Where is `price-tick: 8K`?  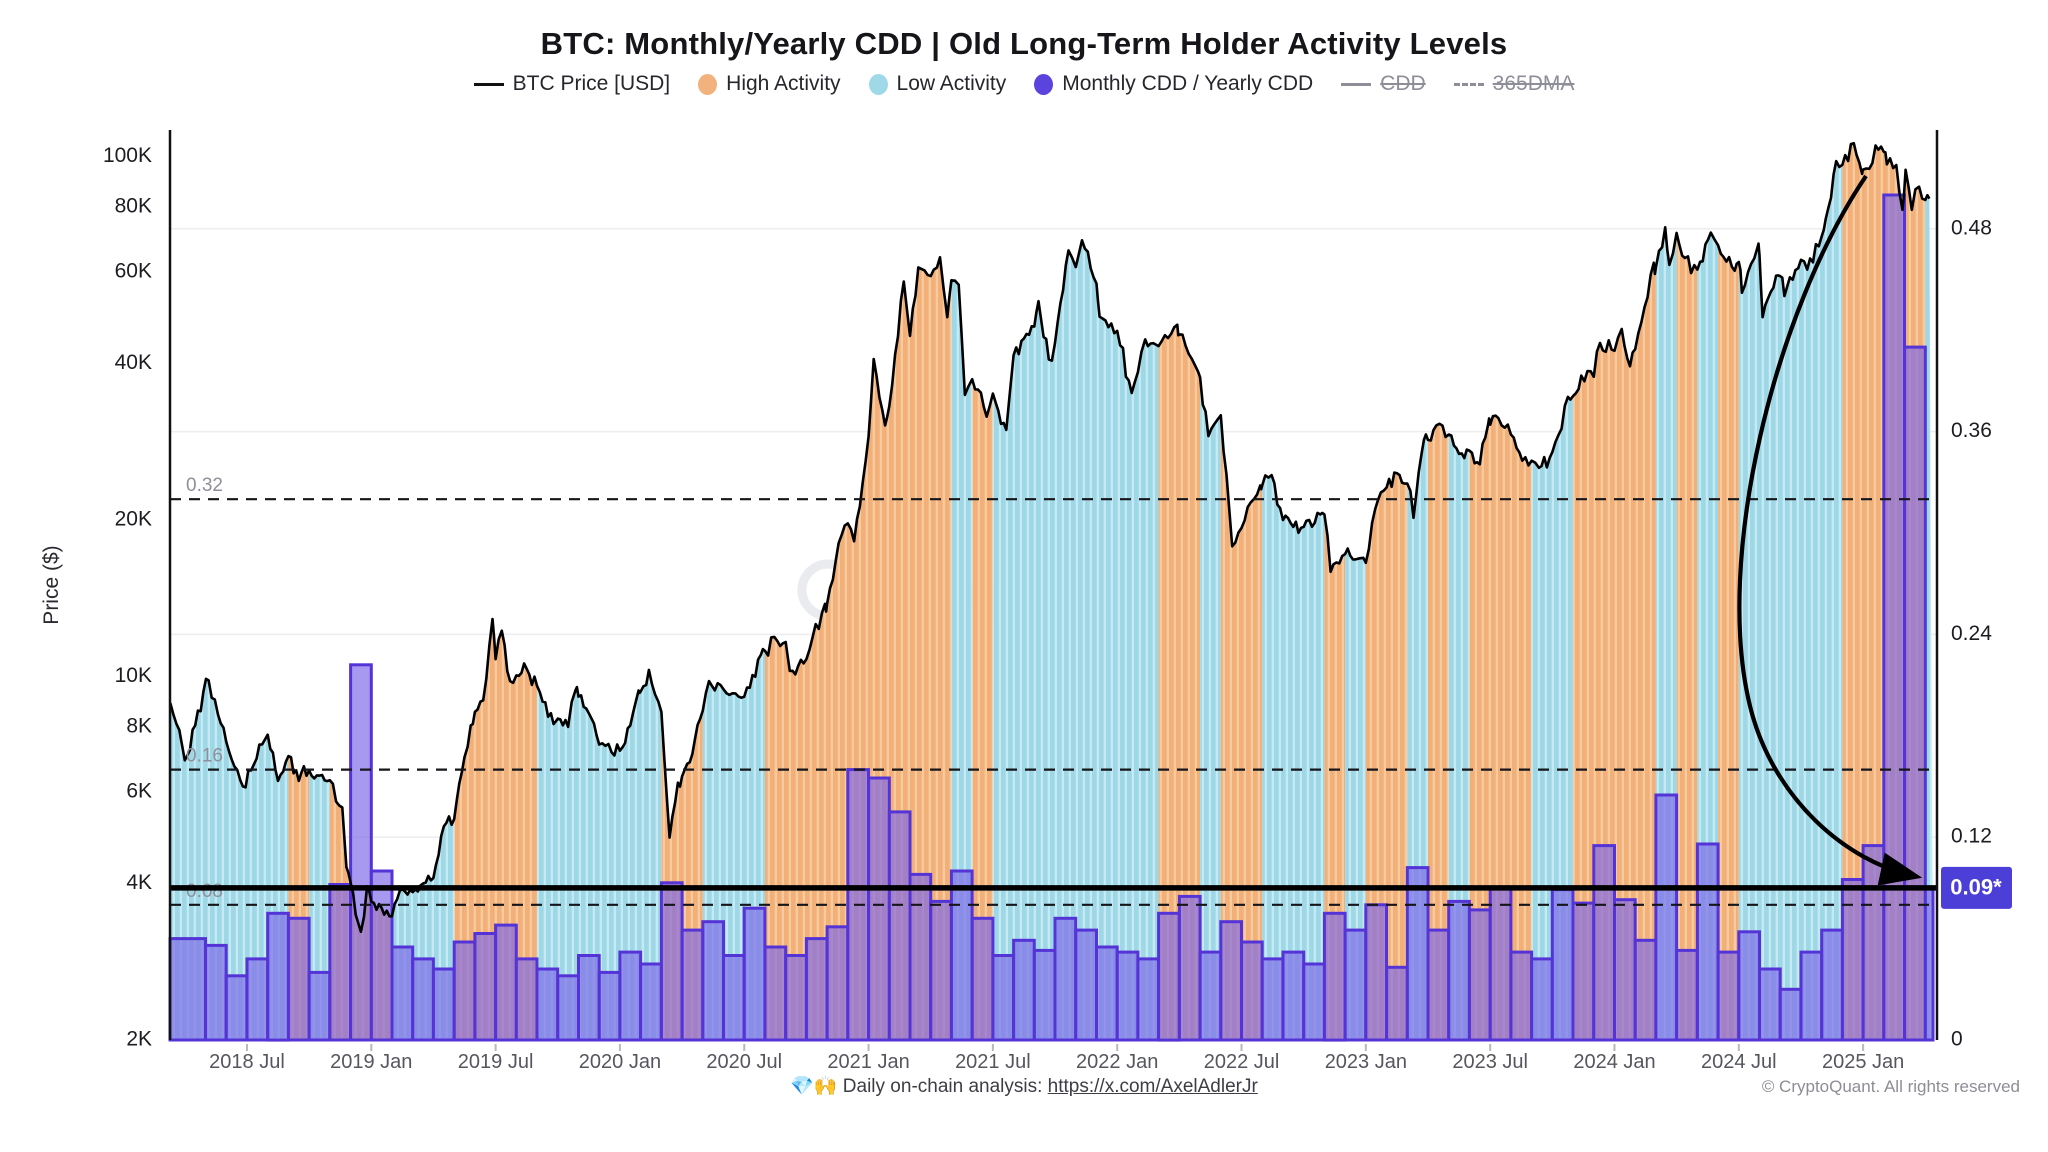
price-tick: 8K is located at coordinates (139, 725).